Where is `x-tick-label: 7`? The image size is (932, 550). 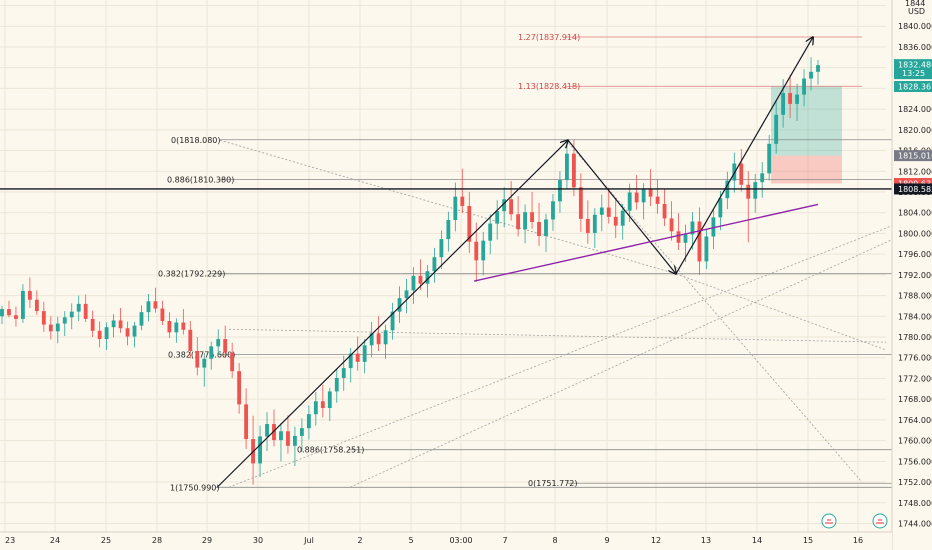 x-tick-label: 7 is located at coordinates (504, 540).